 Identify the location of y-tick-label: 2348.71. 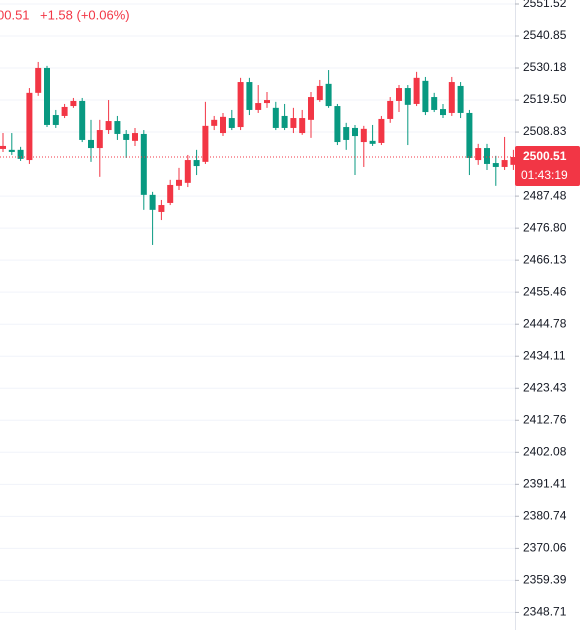
(545, 612).